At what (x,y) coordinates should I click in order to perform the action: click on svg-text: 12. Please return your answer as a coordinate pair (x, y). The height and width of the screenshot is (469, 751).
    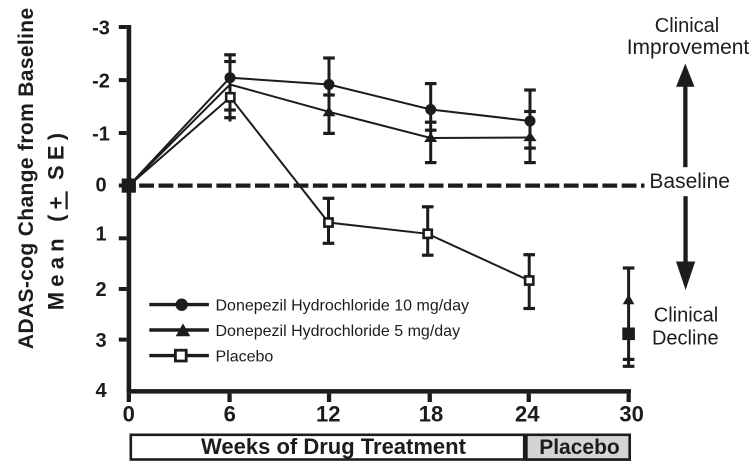
    Looking at the image, I should click on (328, 414).